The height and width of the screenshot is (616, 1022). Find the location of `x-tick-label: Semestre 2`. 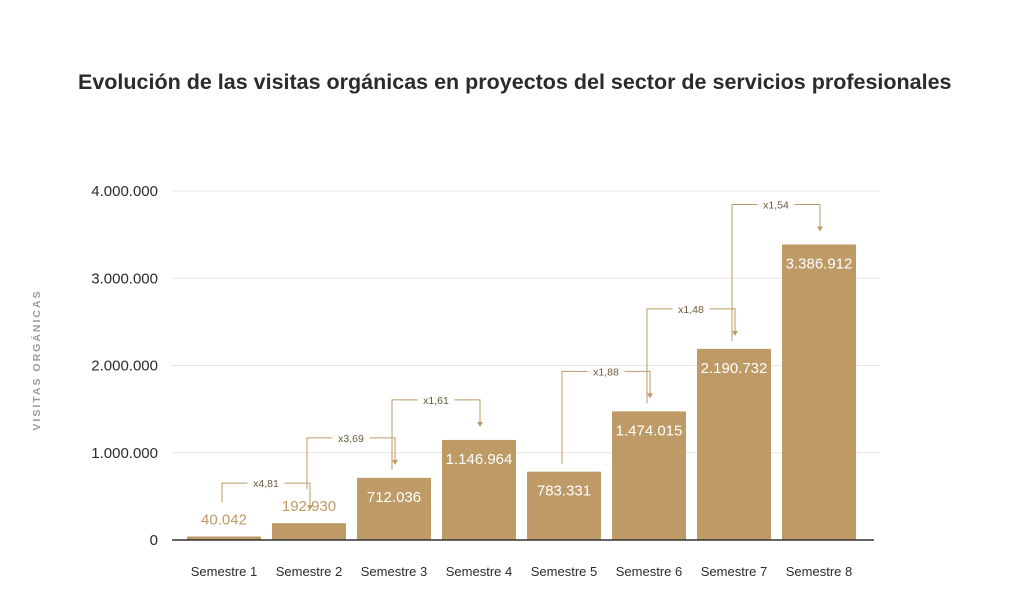

x-tick-label: Semestre 2 is located at coordinates (309, 571).